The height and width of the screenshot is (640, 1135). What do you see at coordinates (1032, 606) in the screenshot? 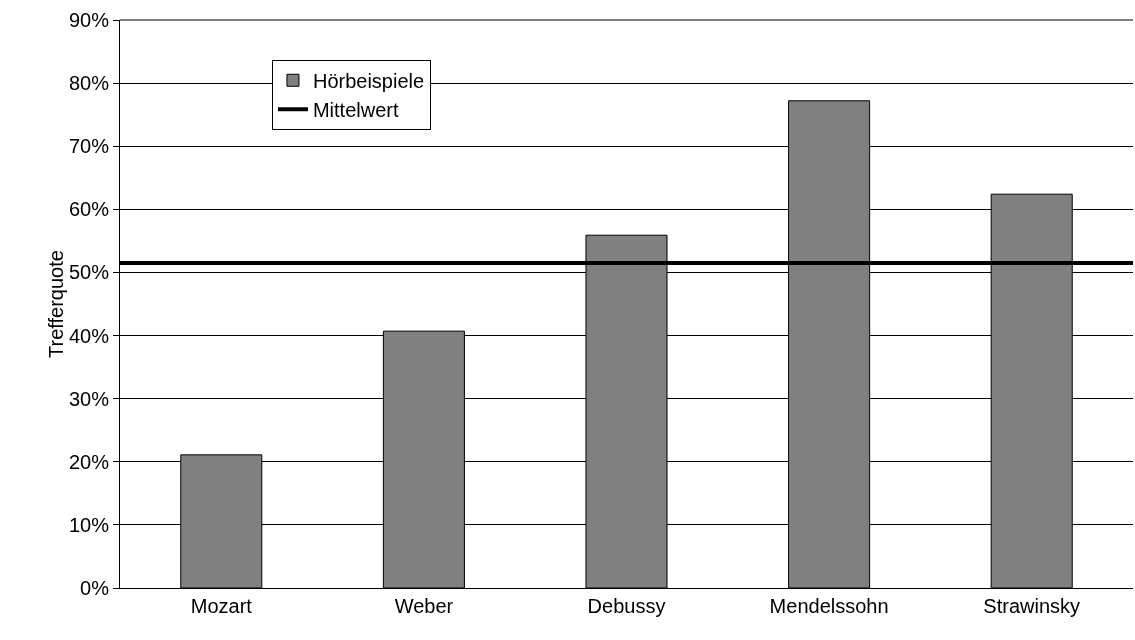
I see `x-tick-label: Strawinsky` at bounding box center [1032, 606].